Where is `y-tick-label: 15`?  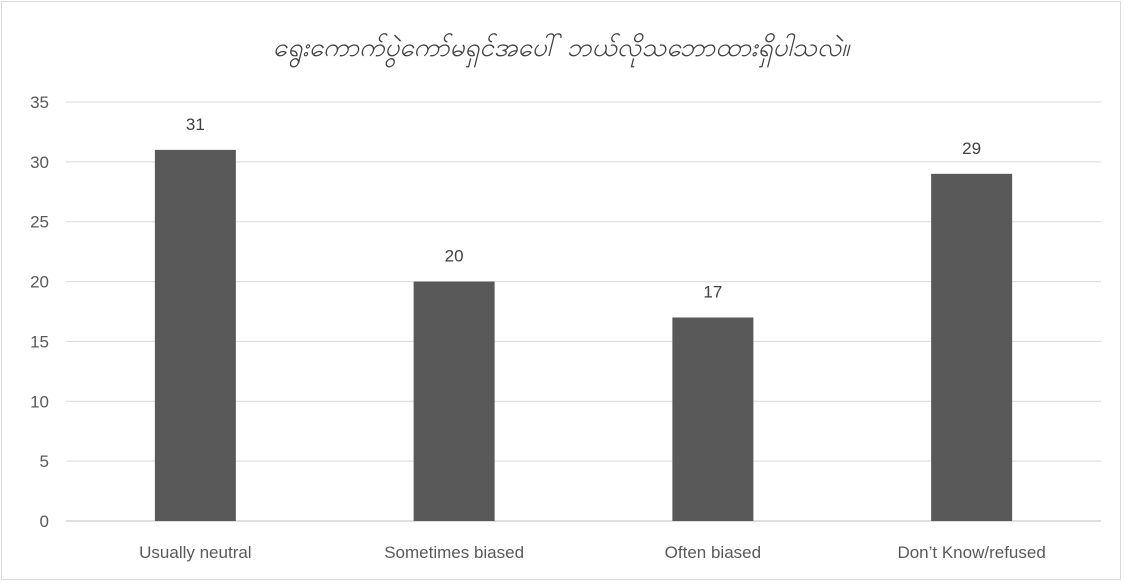
y-tick-label: 15 is located at coordinates (39, 341).